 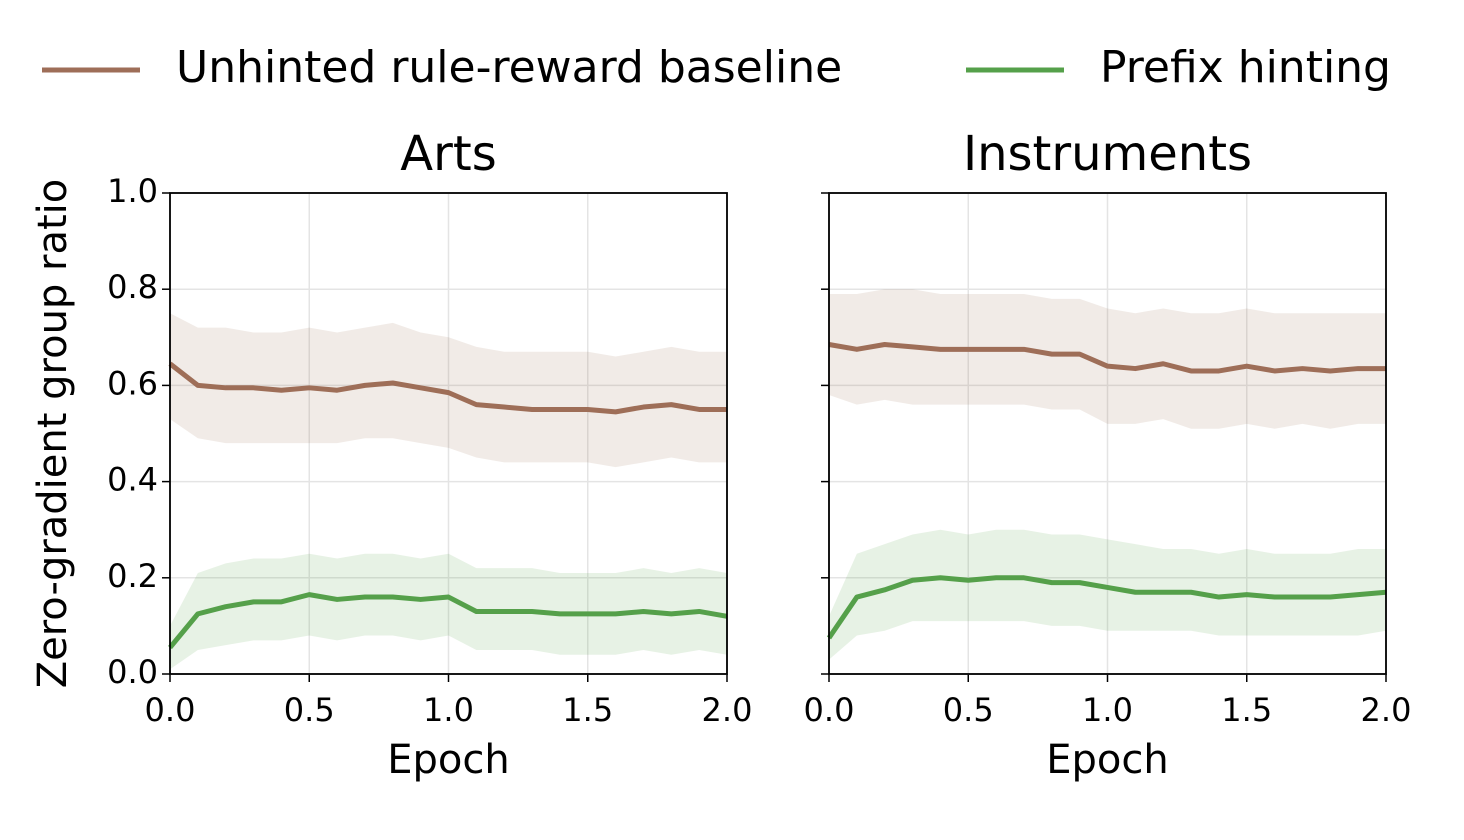 What do you see at coordinates (53, 434) in the screenshot?
I see `y-axis-label: Zero-gradient group ratio` at bounding box center [53, 434].